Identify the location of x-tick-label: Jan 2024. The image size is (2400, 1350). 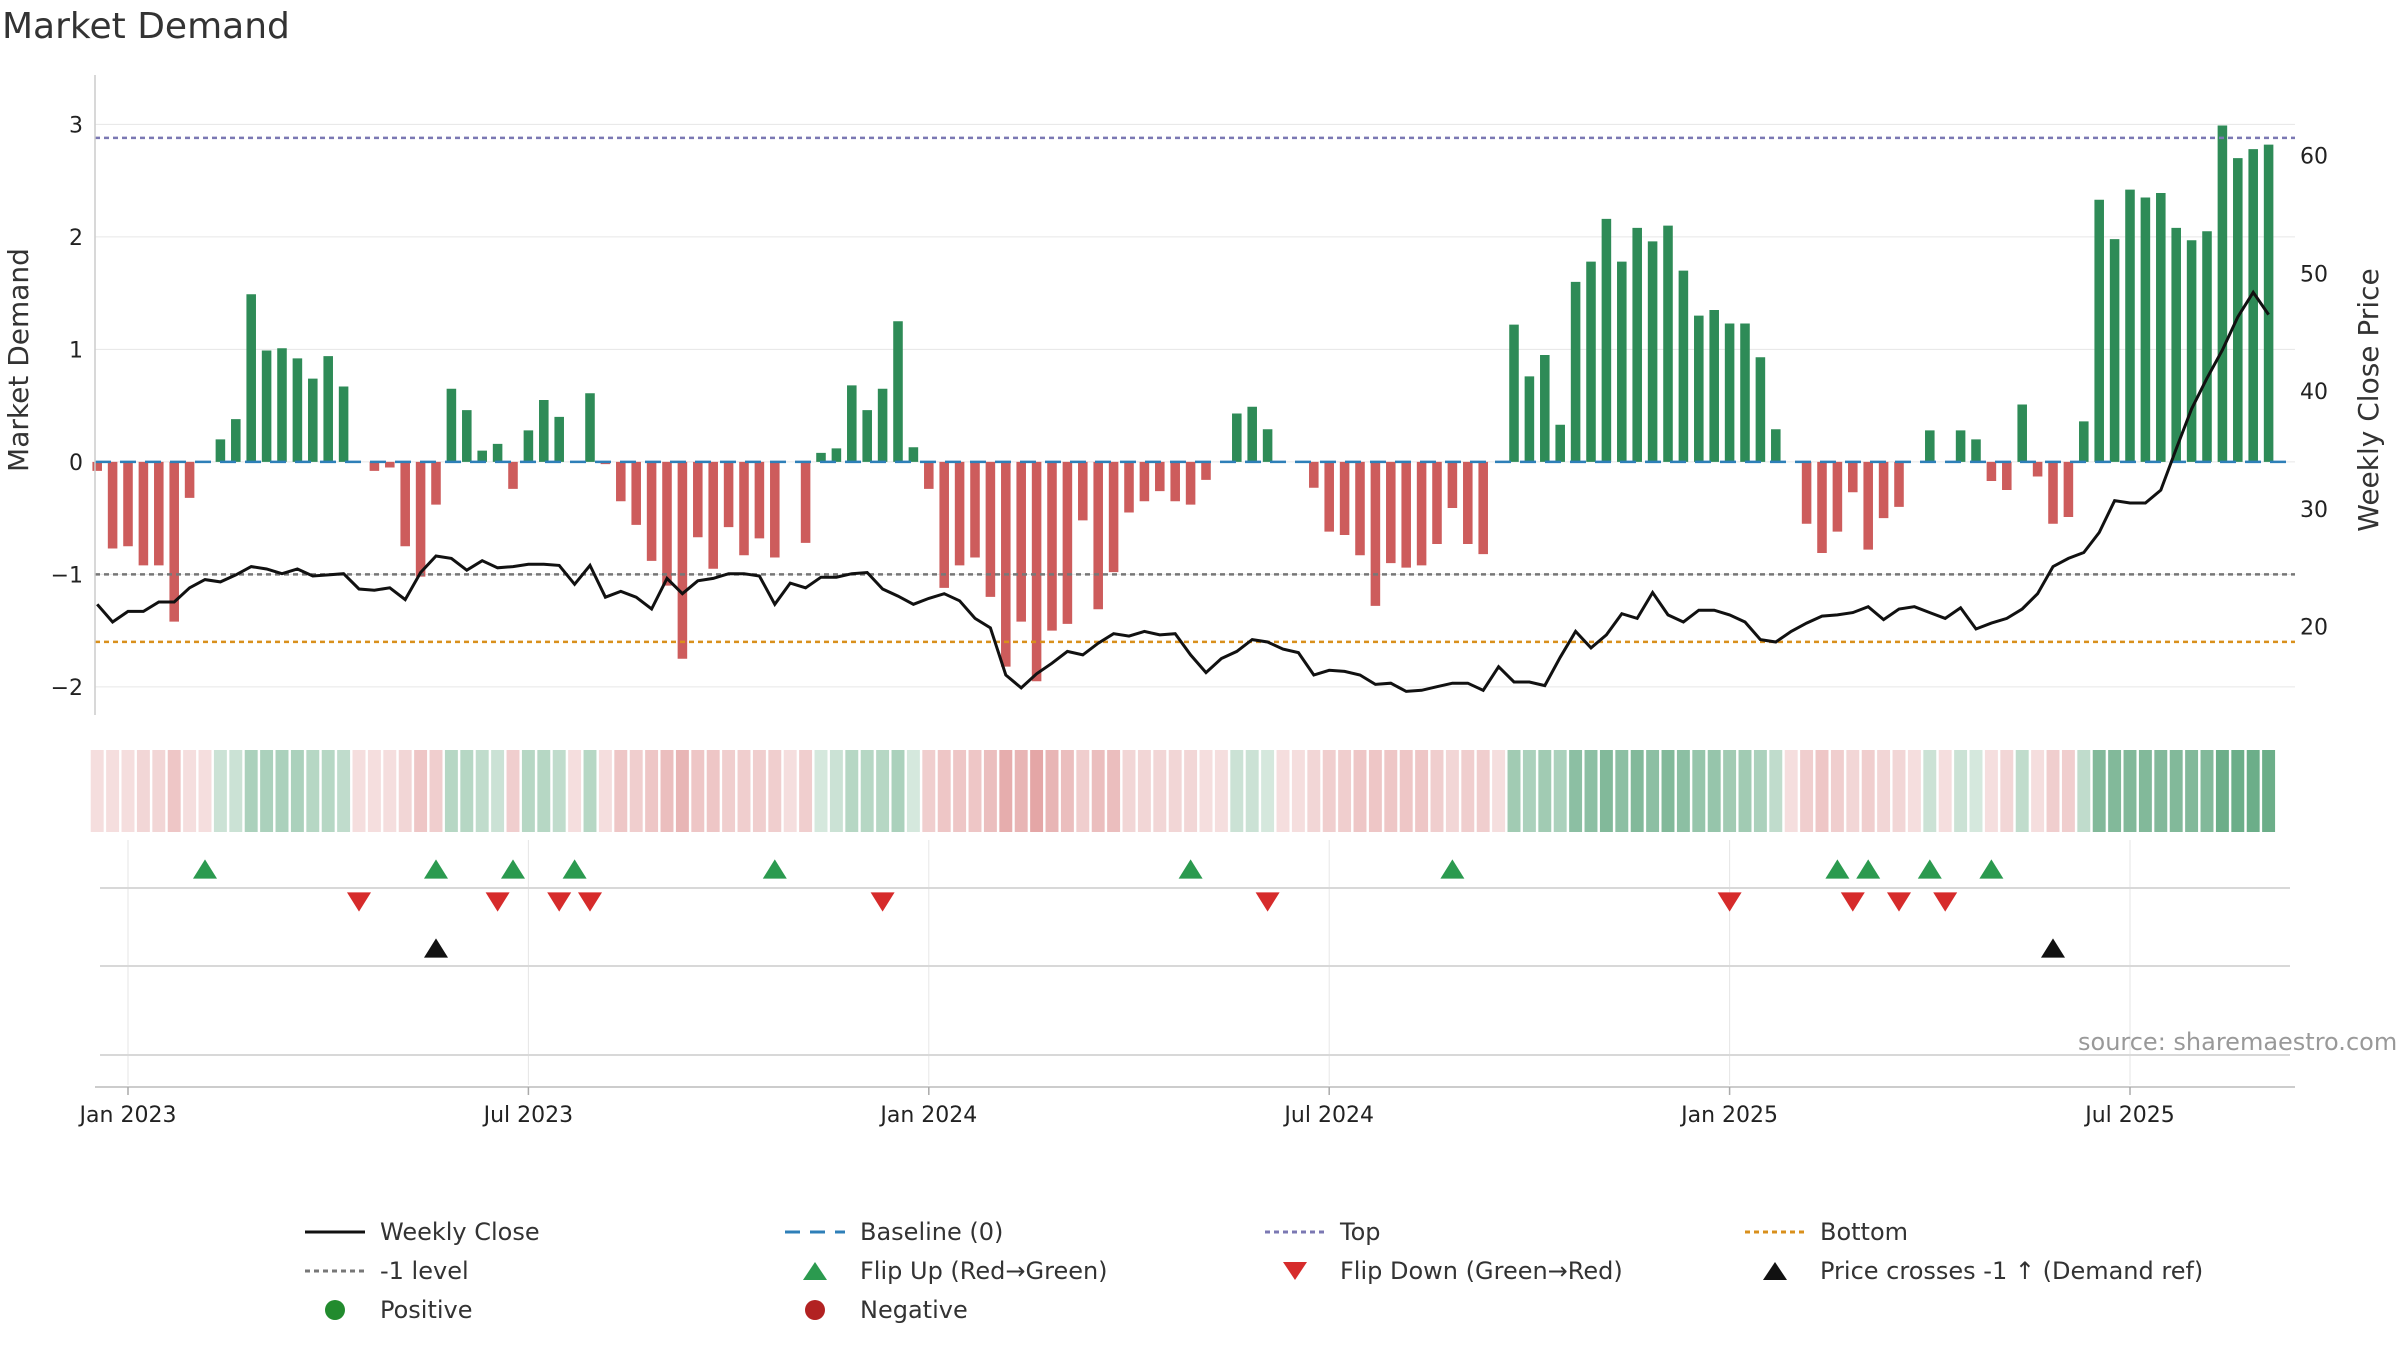
(927, 1115).